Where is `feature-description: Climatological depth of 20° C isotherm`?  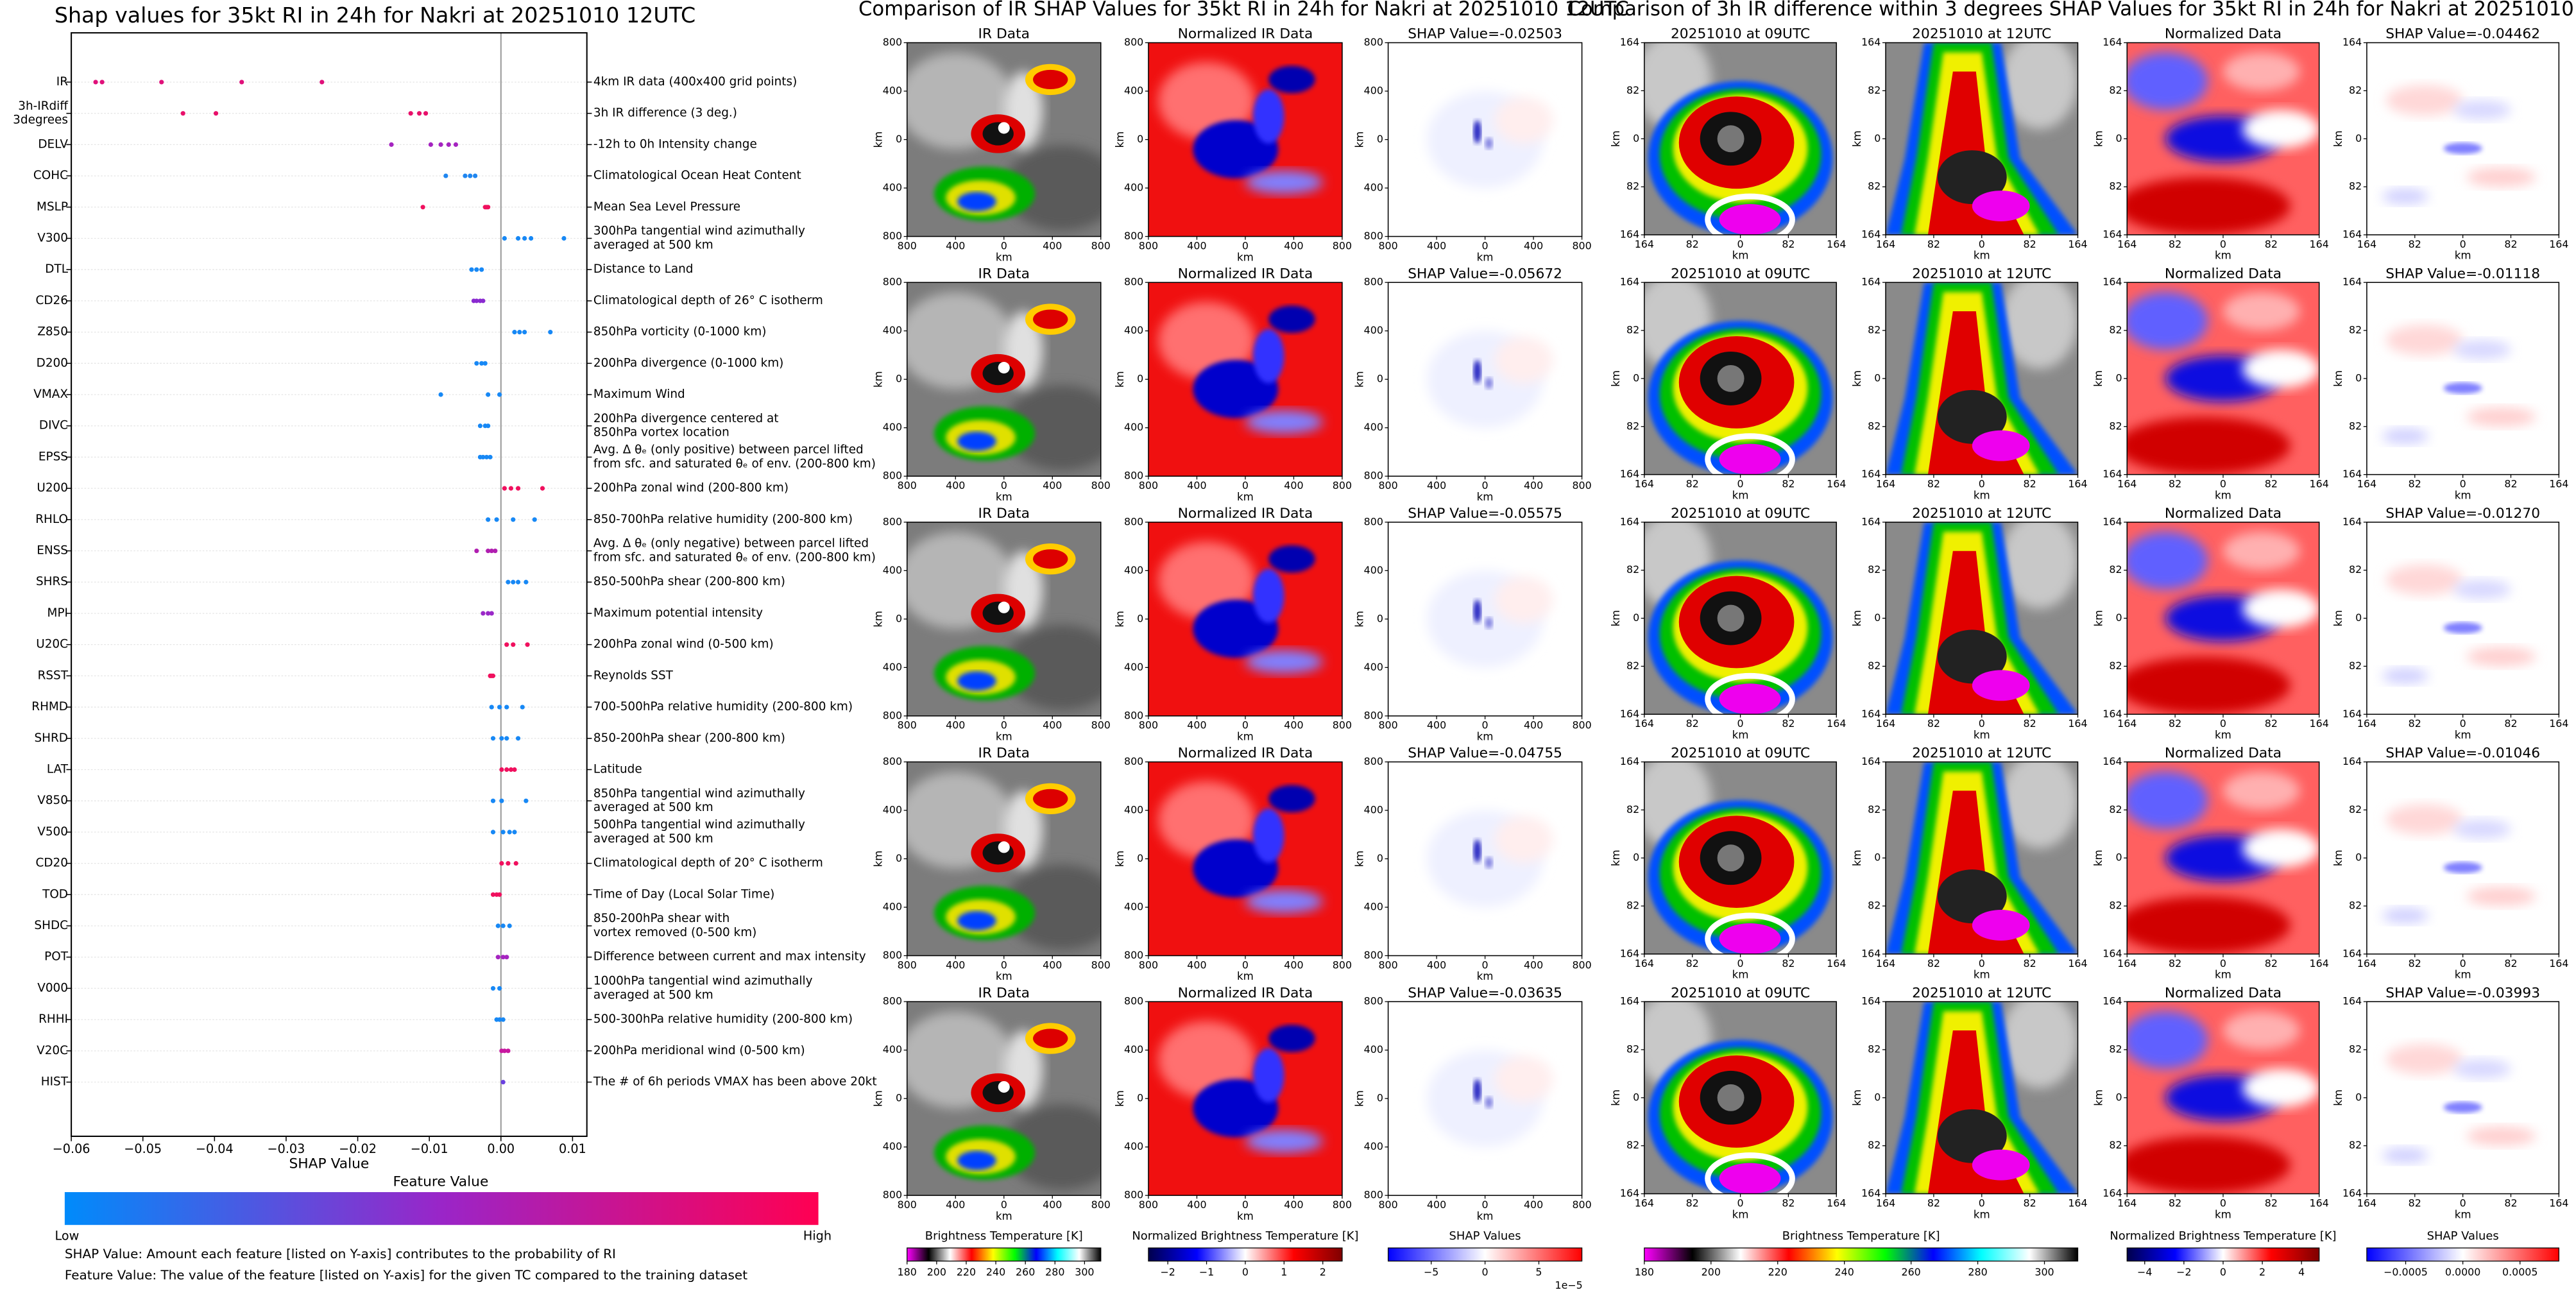
feature-description: Climatological depth of 20° C isotherm is located at coordinates (708, 863).